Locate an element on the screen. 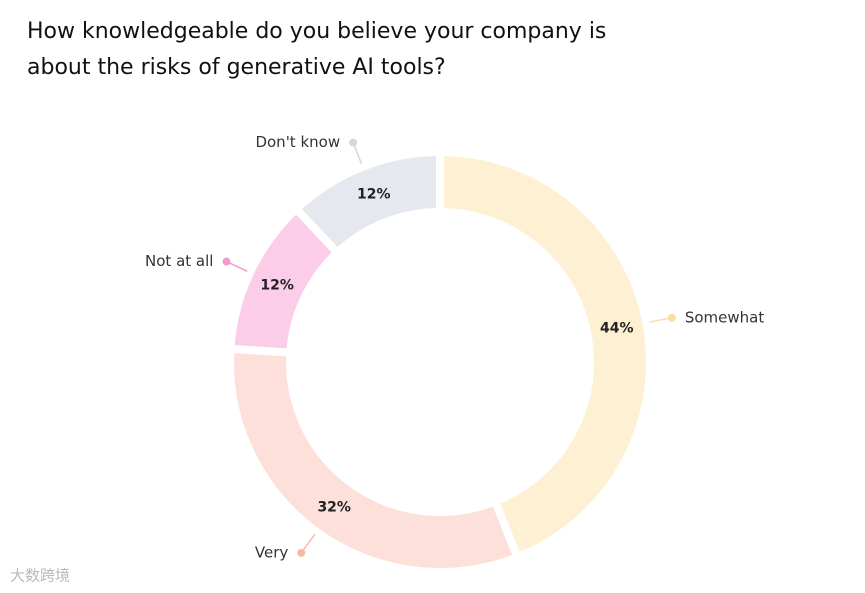 Image resolution: width=865 pixels, height=593 pixels. category-label: Very is located at coordinates (271, 552).